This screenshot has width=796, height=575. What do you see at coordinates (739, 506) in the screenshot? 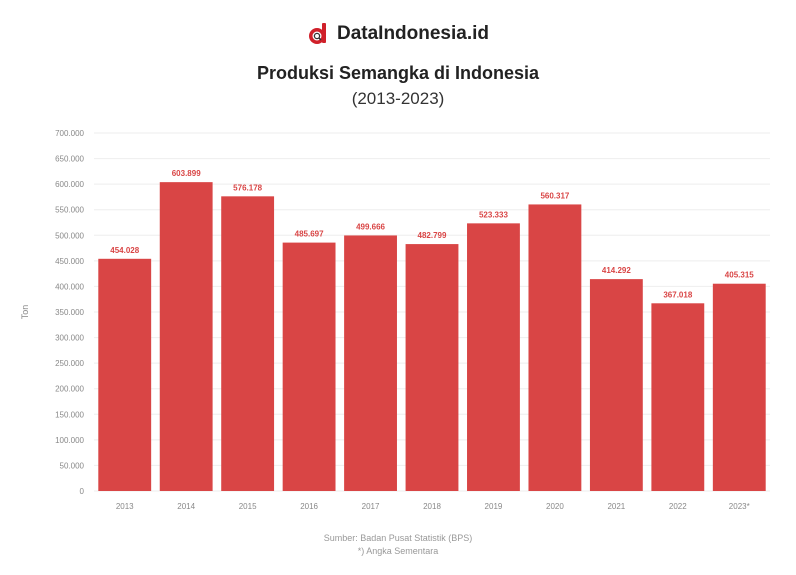
I see `x-tick-label: 2023*` at bounding box center [739, 506].